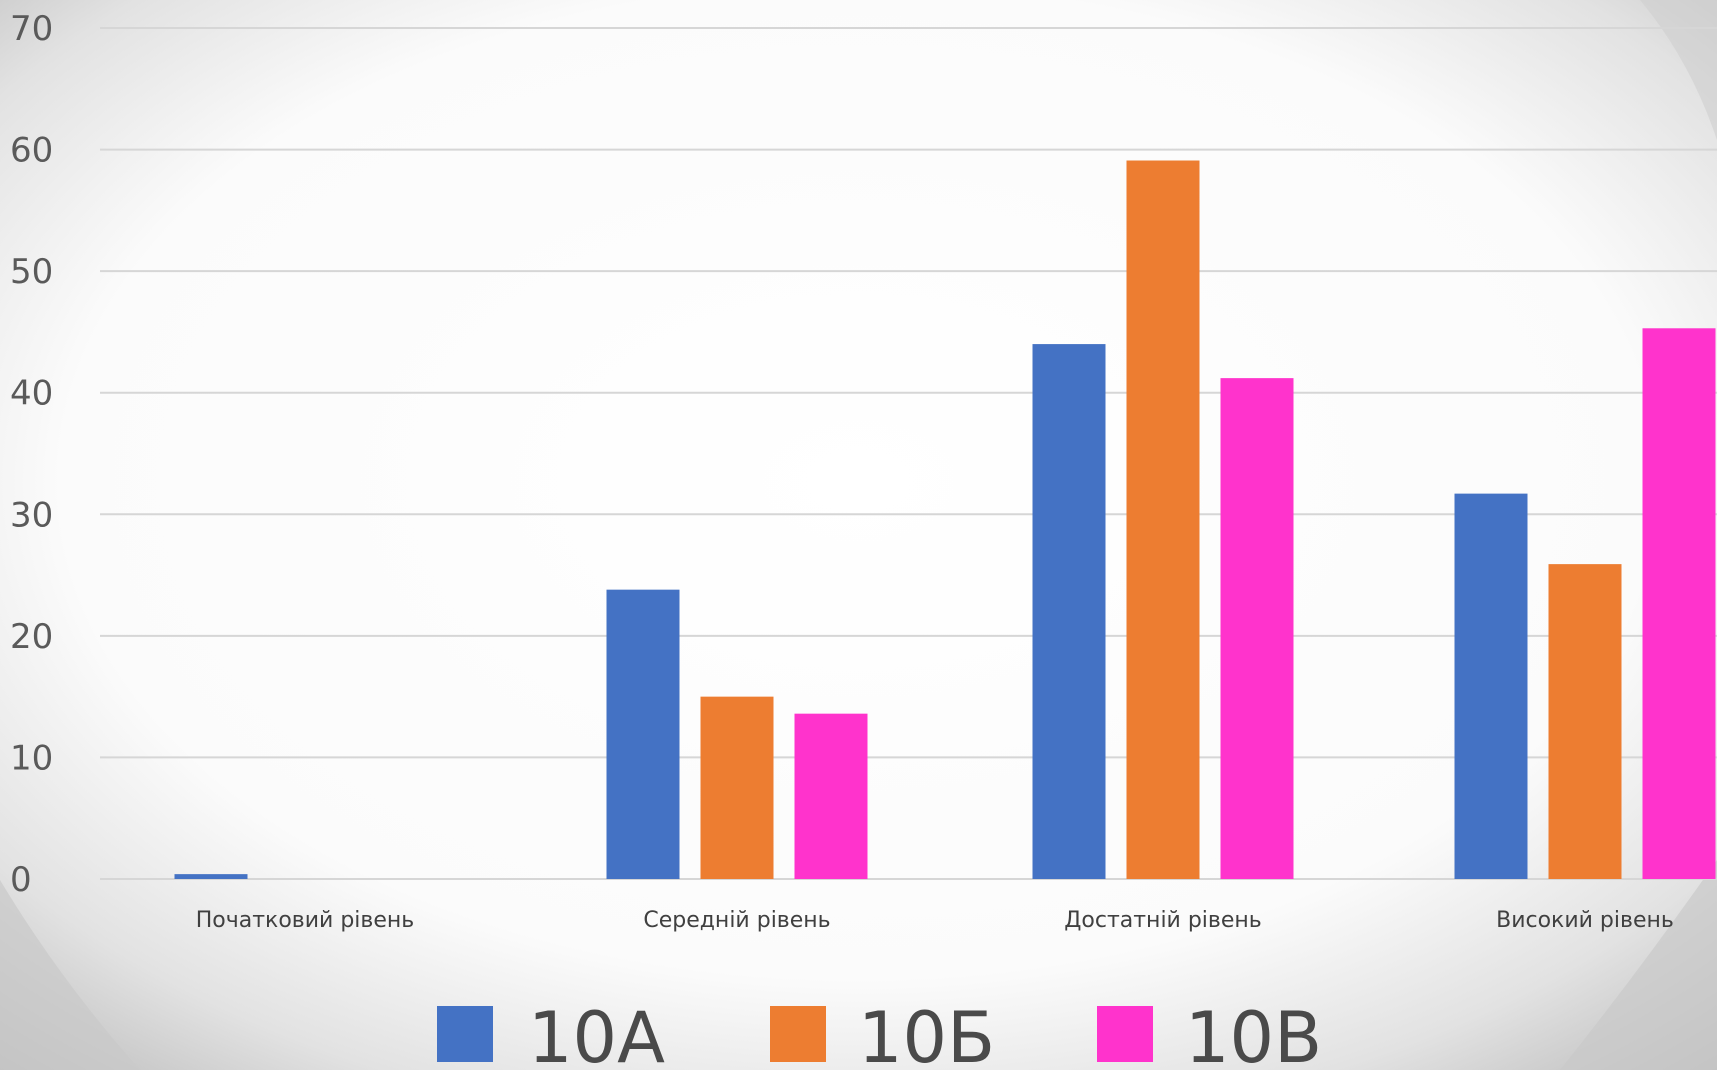 This screenshot has width=1717, height=1070. I want to click on category-label: Достатній рівень, so click(1163, 920).